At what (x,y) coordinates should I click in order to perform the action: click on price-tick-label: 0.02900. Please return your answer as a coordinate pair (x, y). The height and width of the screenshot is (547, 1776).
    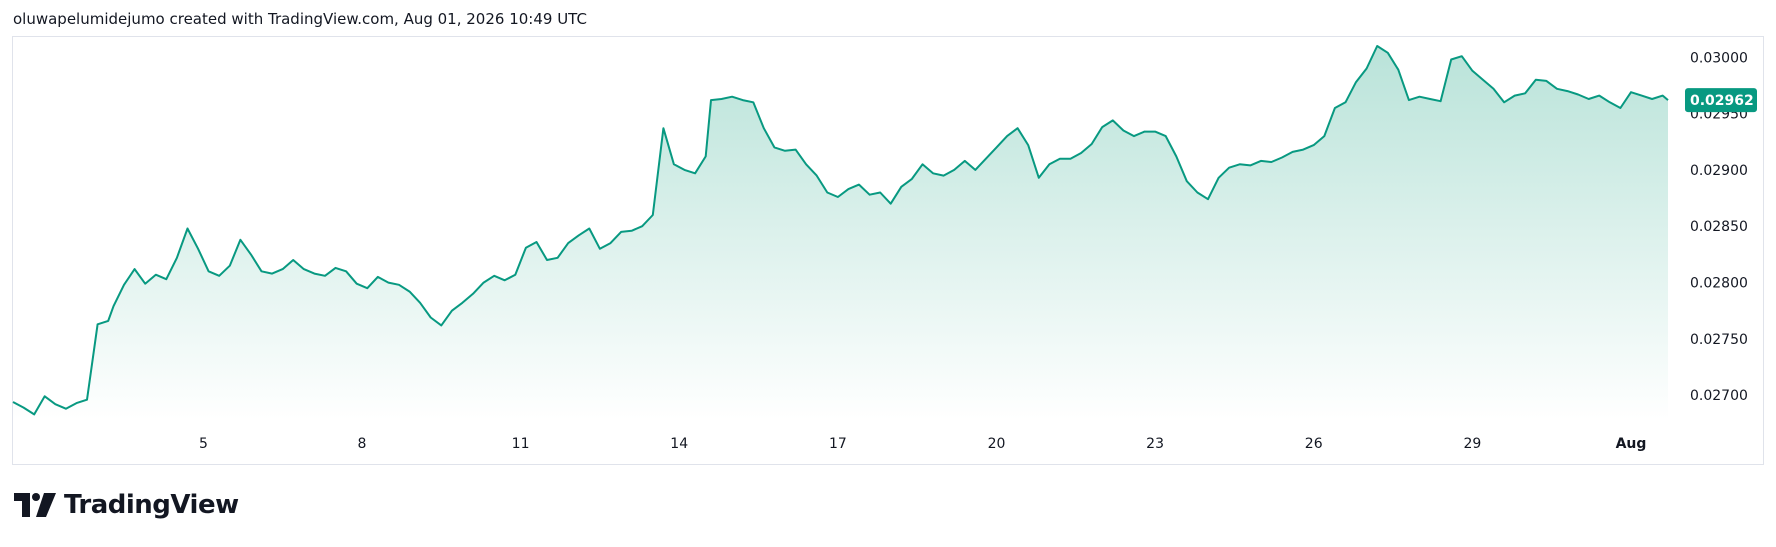
    Looking at the image, I should click on (1719, 171).